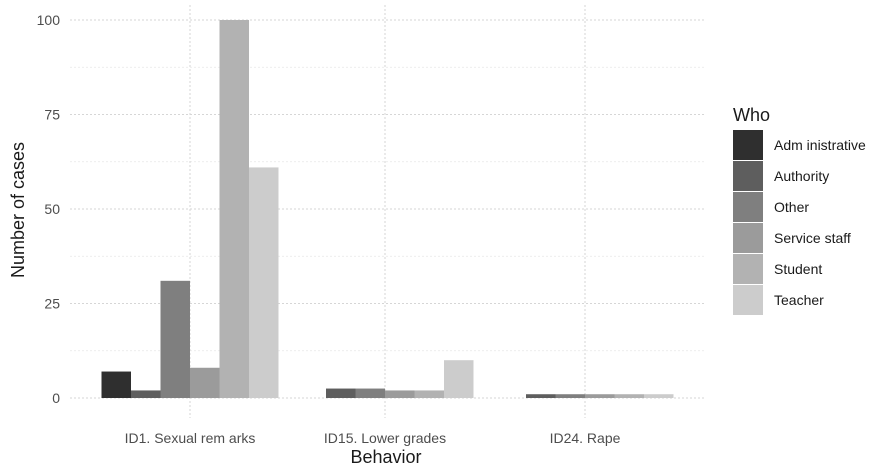  Describe the element at coordinates (52, 209) in the screenshot. I see `y-tick-label: 50` at that location.